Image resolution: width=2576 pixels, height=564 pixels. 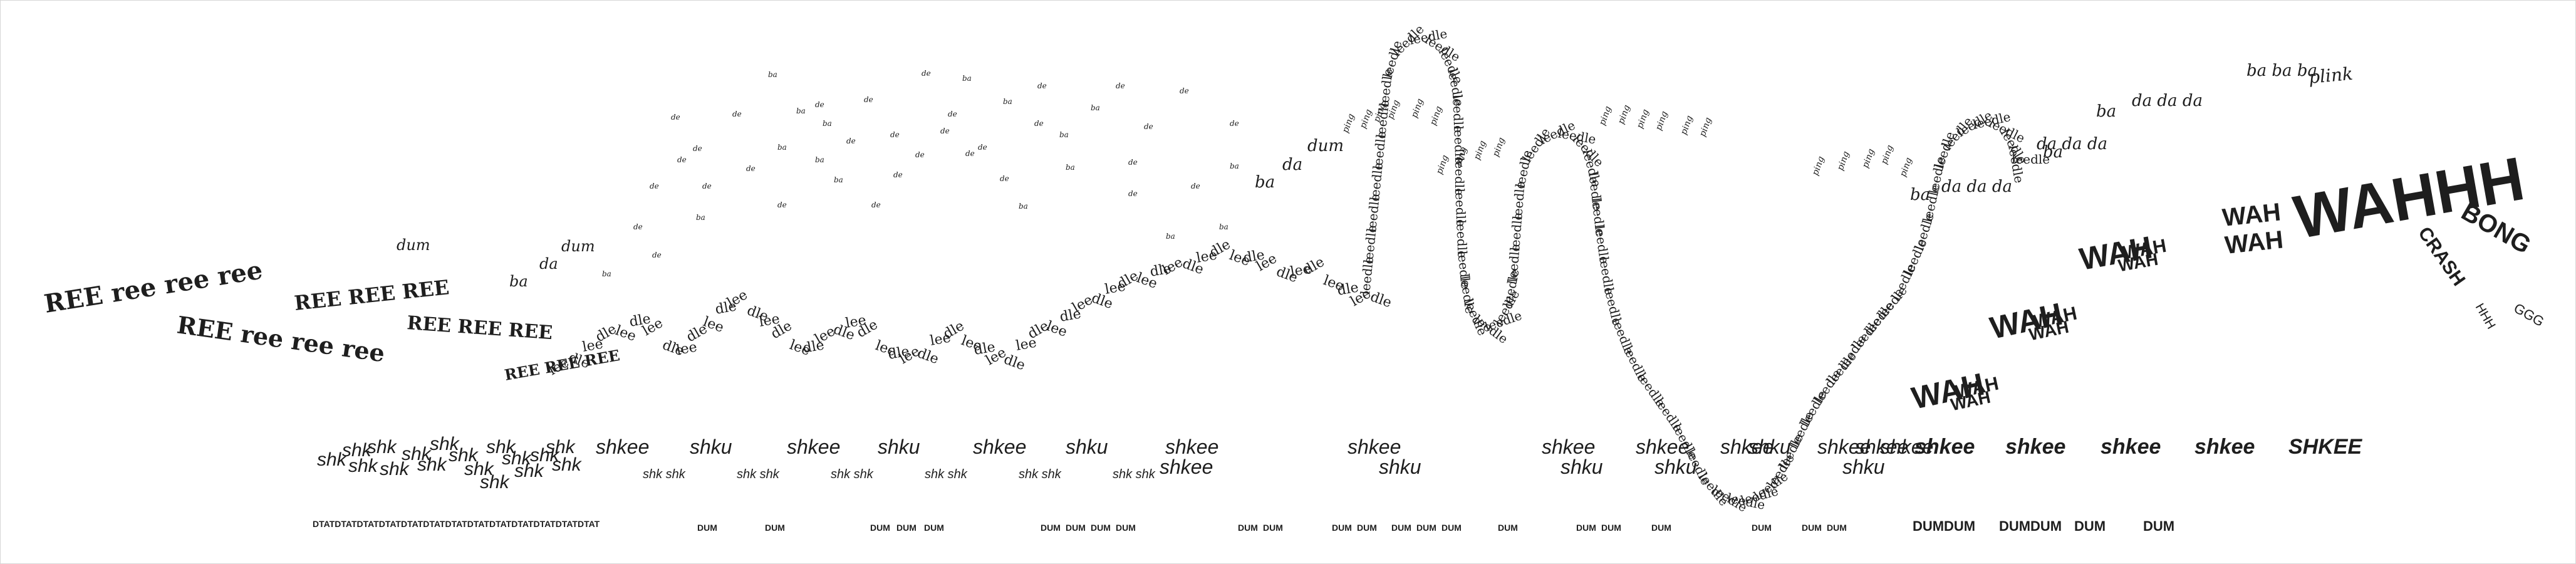 What do you see at coordinates (281, 338) in the screenshot?
I see `ree-word: REE ree ree ree` at bounding box center [281, 338].